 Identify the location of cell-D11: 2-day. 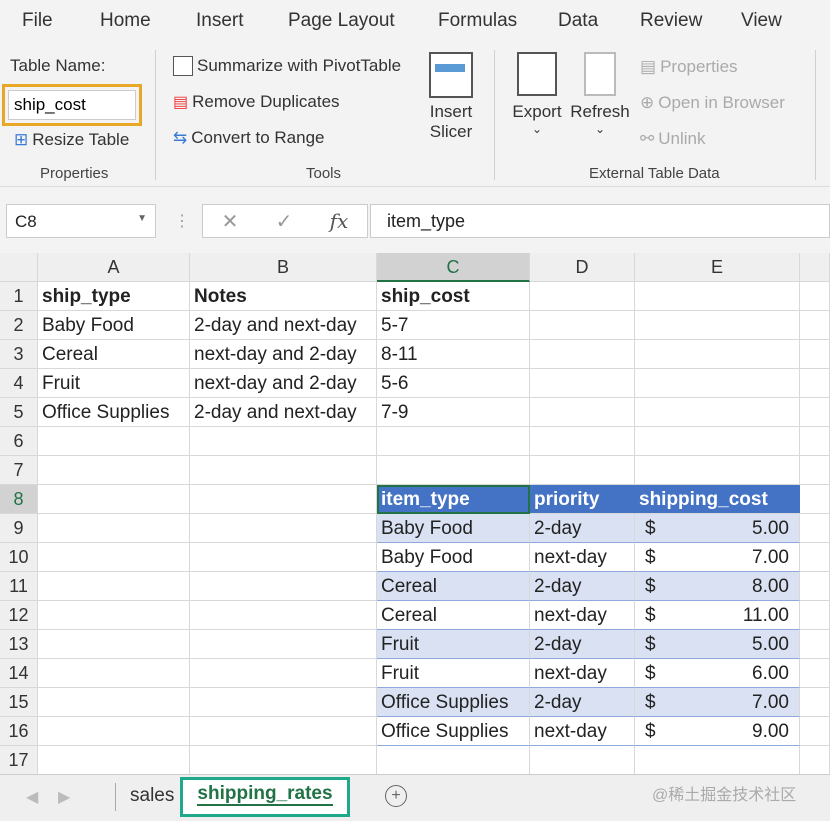
(582, 586).